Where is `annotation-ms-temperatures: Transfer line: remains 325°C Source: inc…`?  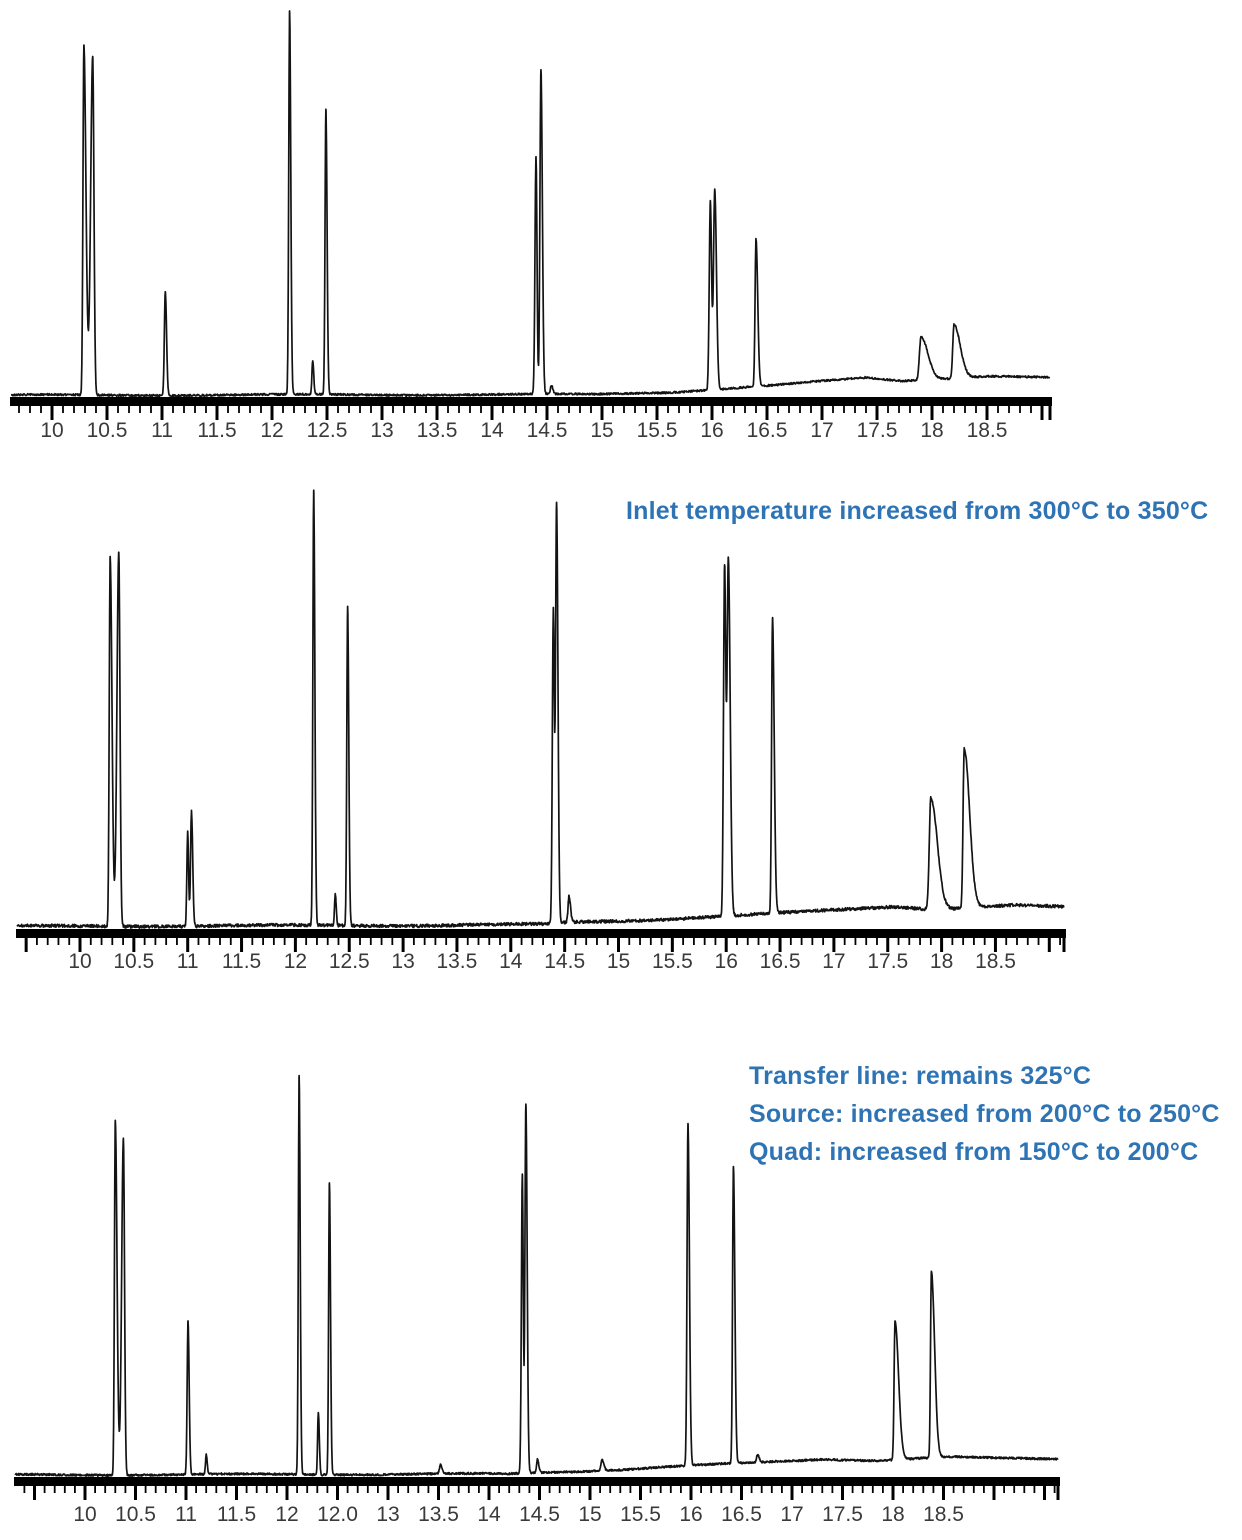
annotation-ms-temperatures: Transfer line: remains 325°C Source: inc… is located at coordinates (984, 1114).